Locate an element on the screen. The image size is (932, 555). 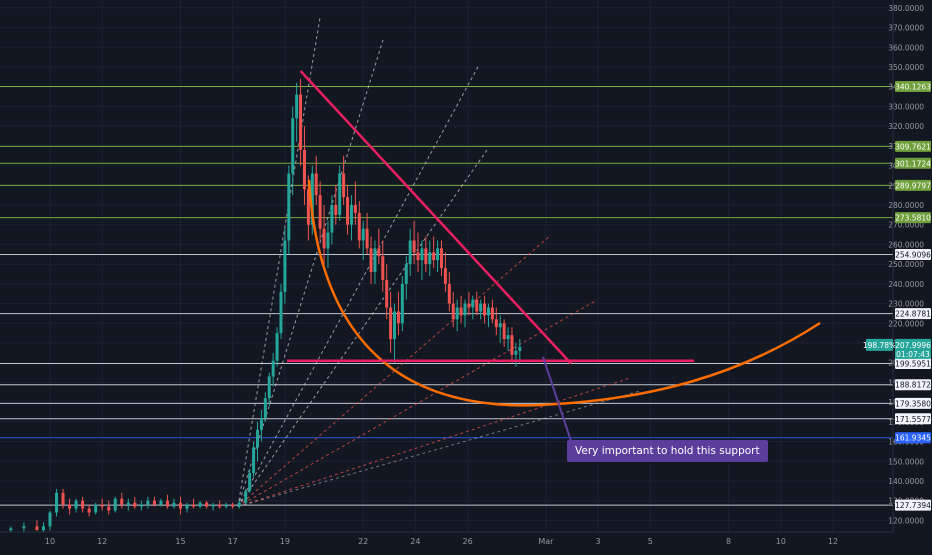
countdown-label: 01:07:43 is located at coordinates (913, 354).